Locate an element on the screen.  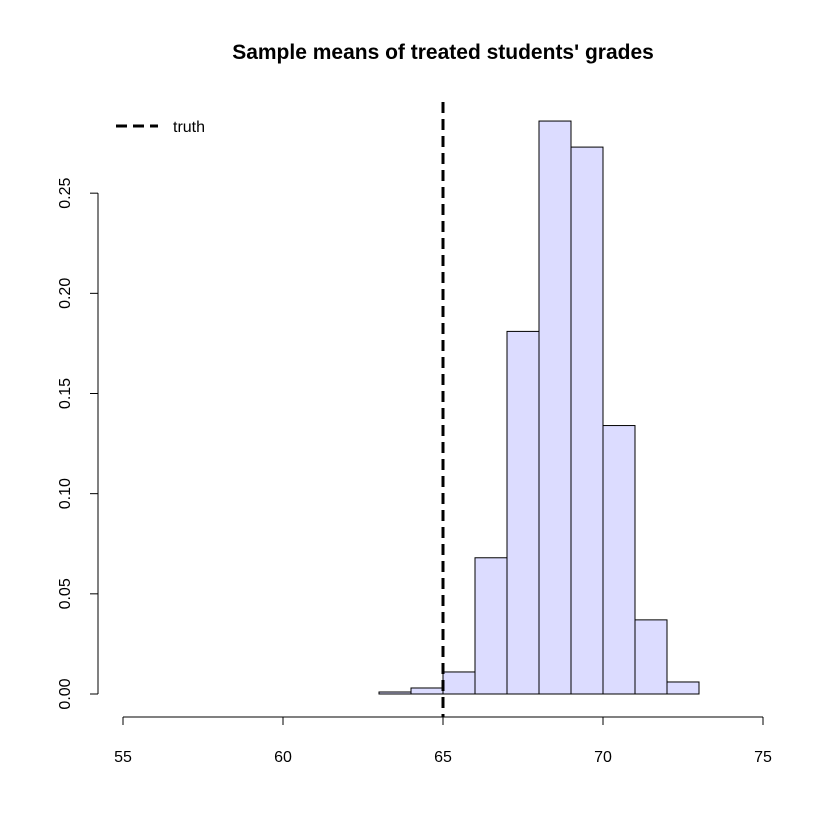
y-tick-label-5: 0.25 is located at coordinates (65, 192).